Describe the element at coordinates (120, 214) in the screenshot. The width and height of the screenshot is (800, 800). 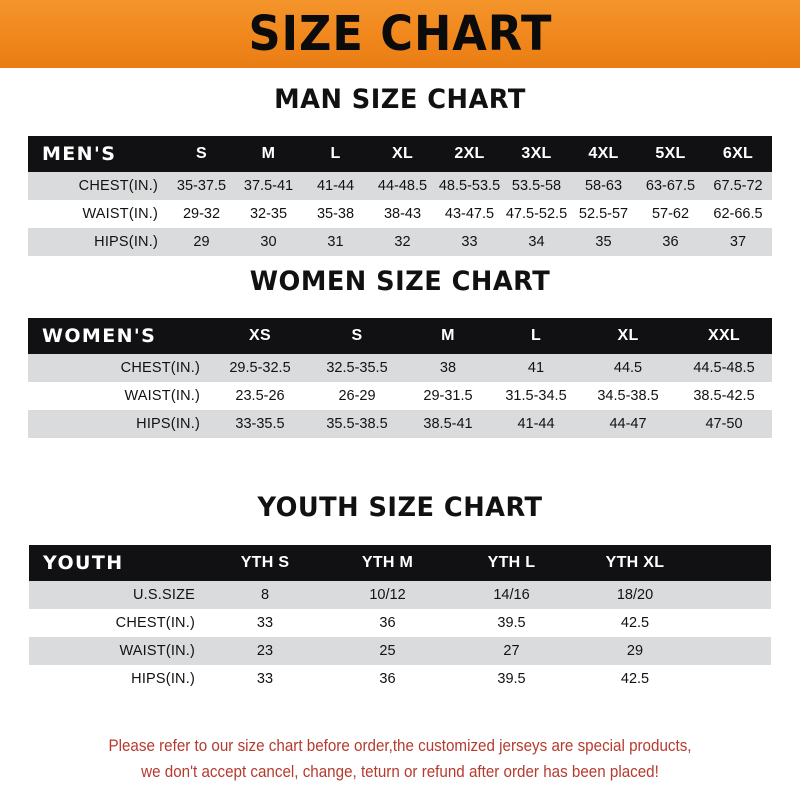
I see `man-row-label-waist: WAIST(IN.)` at that location.